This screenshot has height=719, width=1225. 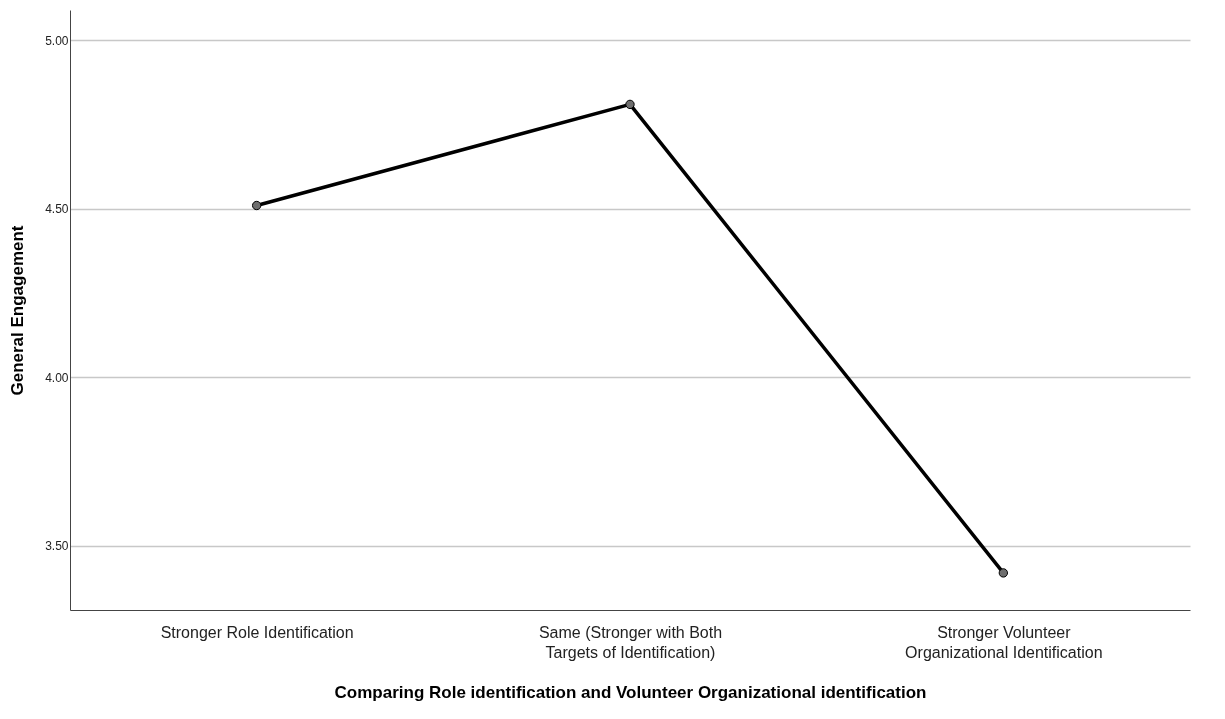 What do you see at coordinates (57, 546) in the screenshot?
I see `y-tick-label: 3.50` at bounding box center [57, 546].